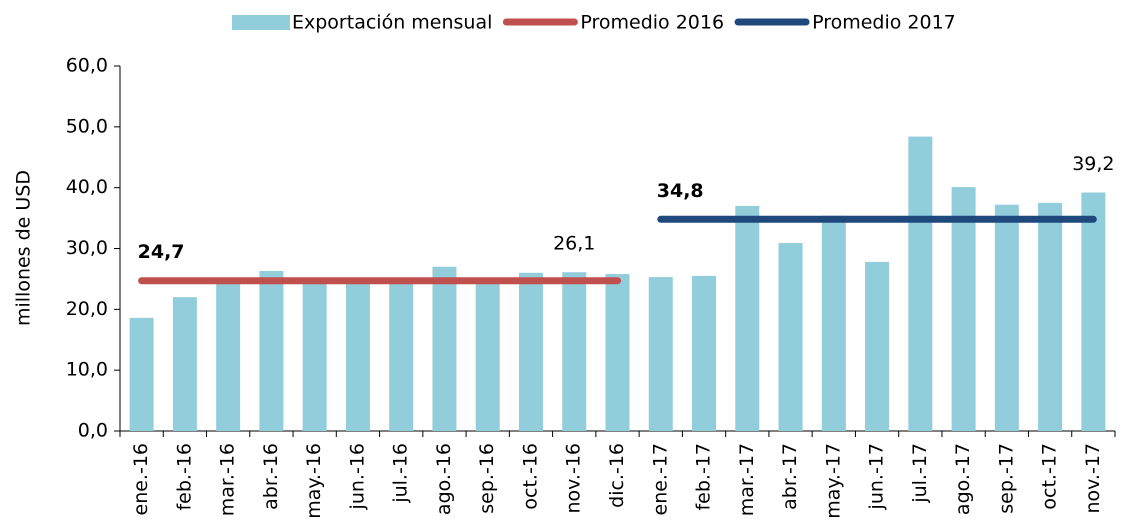 The image size is (1123, 531). I want to click on data-label: 26,1, so click(574, 244).